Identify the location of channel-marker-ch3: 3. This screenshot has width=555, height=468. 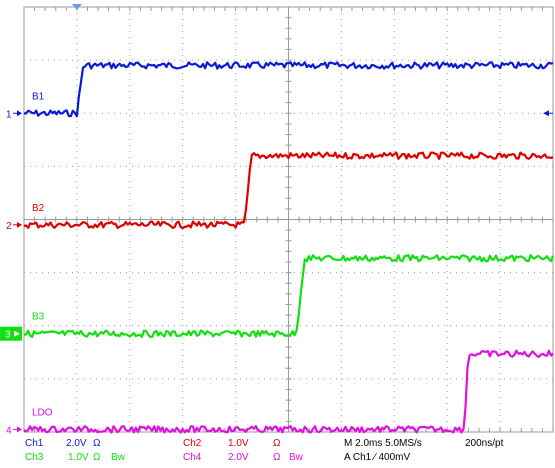
(8, 335).